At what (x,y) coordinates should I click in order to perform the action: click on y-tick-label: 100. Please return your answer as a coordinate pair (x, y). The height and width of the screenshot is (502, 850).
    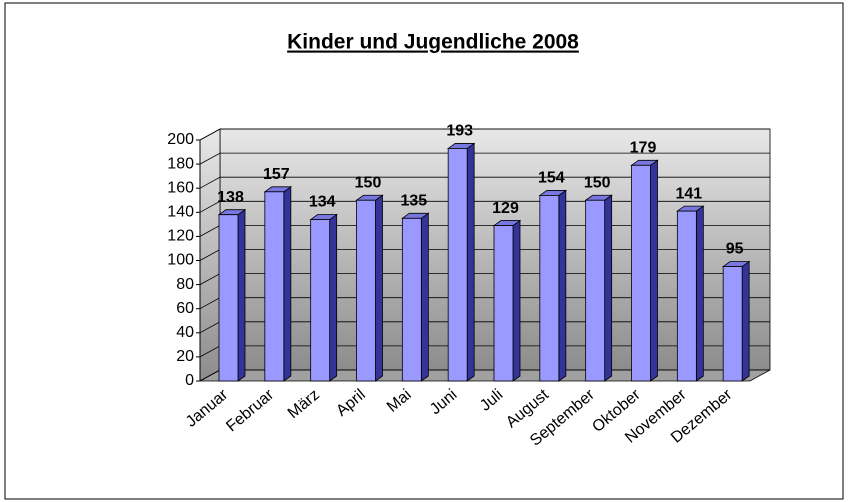
    Looking at the image, I should click on (180, 260).